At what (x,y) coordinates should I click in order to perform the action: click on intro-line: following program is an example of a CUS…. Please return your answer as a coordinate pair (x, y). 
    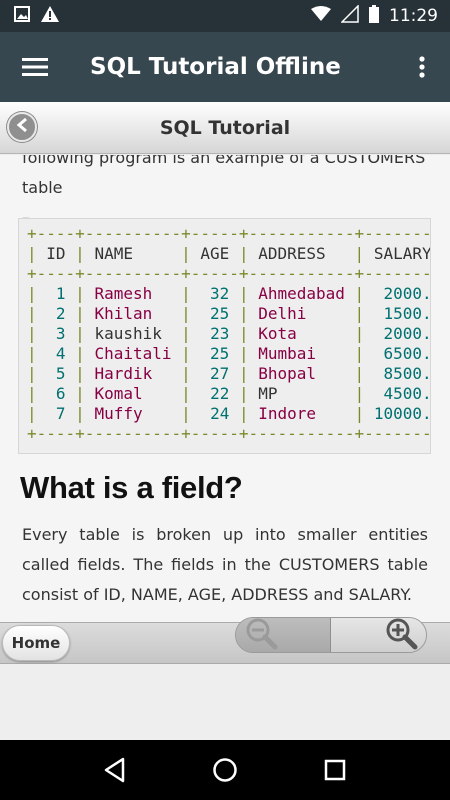
    Looking at the image, I should click on (224, 176).